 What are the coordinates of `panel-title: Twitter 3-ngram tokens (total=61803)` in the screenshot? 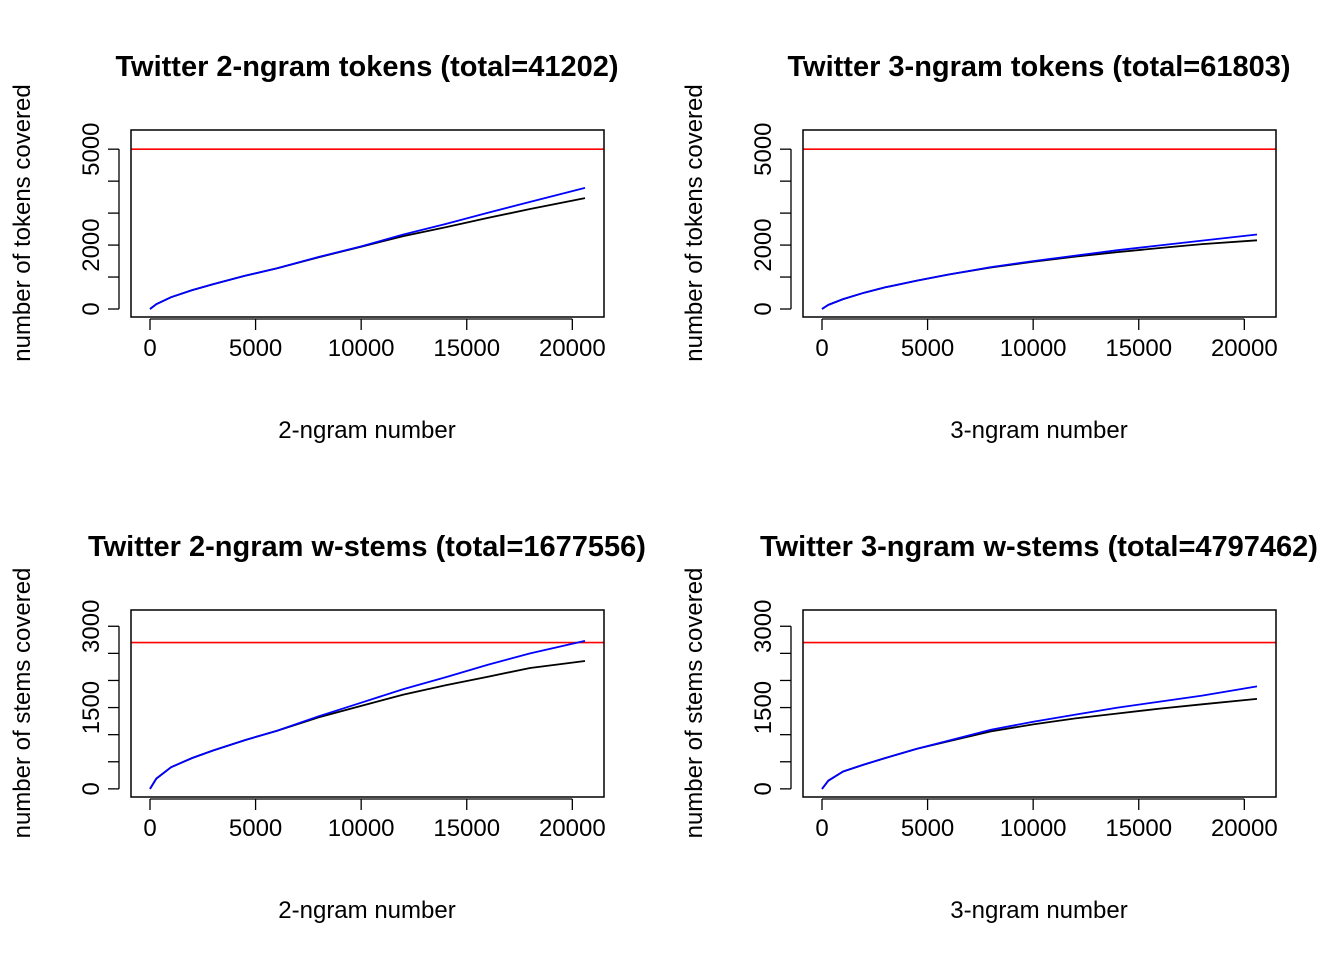 It's located at (1038, 67).